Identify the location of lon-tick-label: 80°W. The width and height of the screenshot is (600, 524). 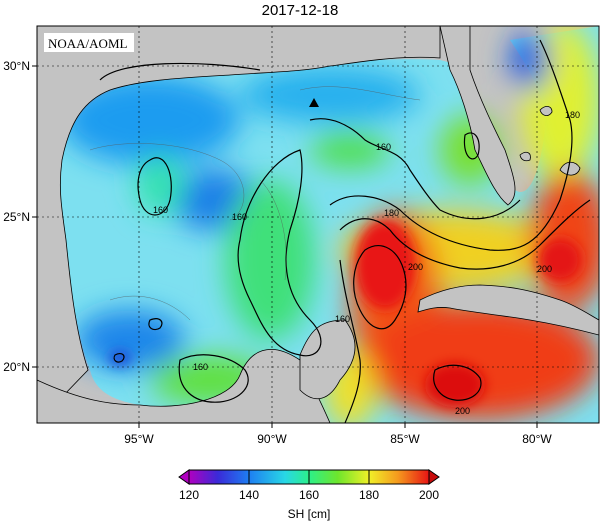
(537, 439).